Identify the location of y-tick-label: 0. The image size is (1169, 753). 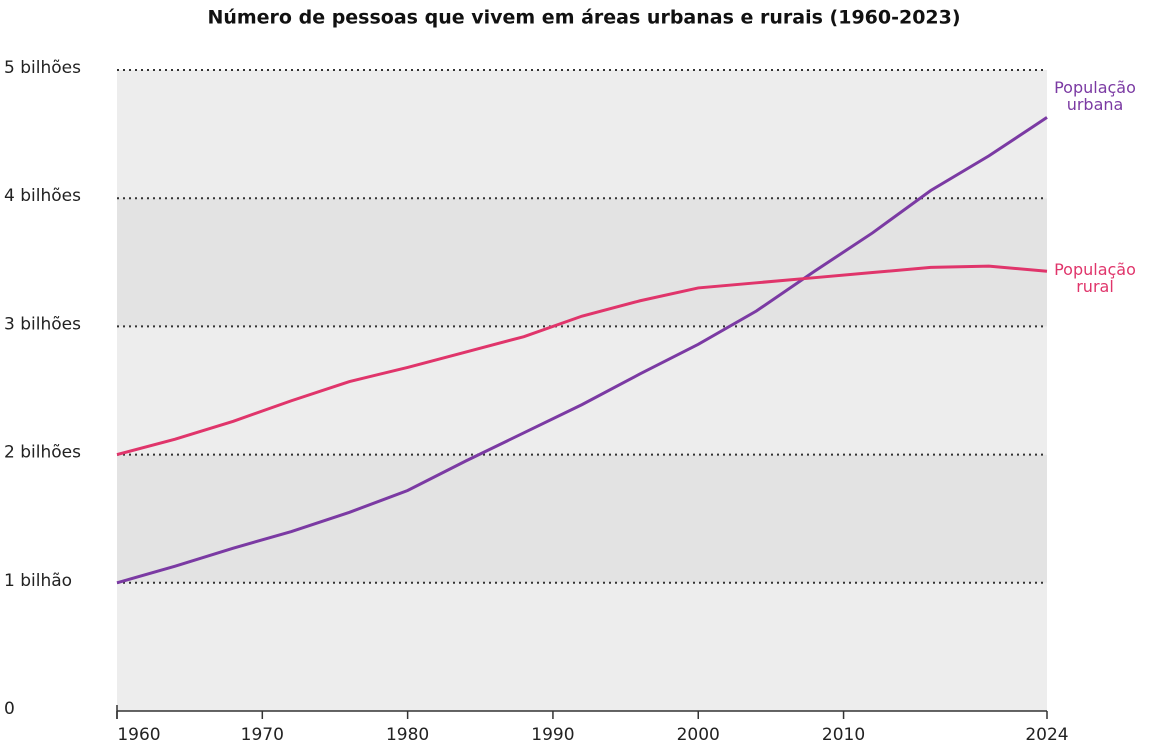
(9, 709).